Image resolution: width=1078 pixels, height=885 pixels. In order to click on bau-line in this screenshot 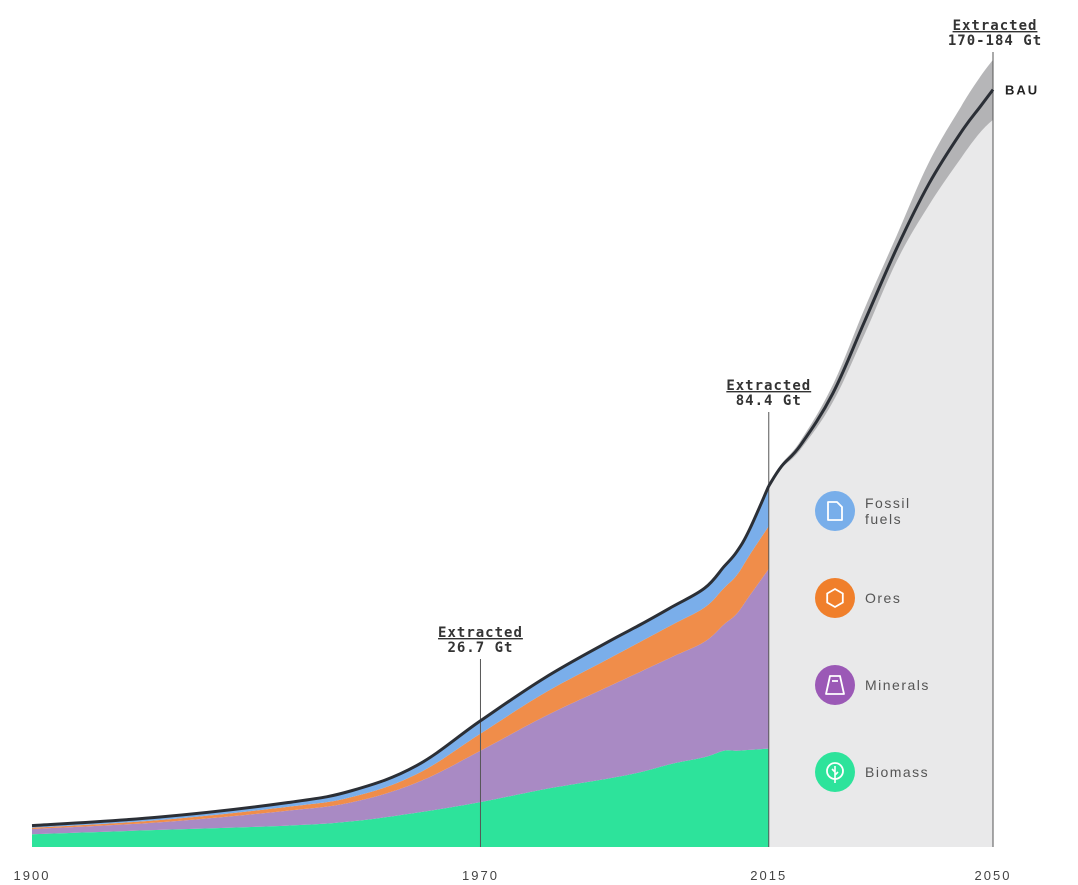, I will do `click(881, 287)`.